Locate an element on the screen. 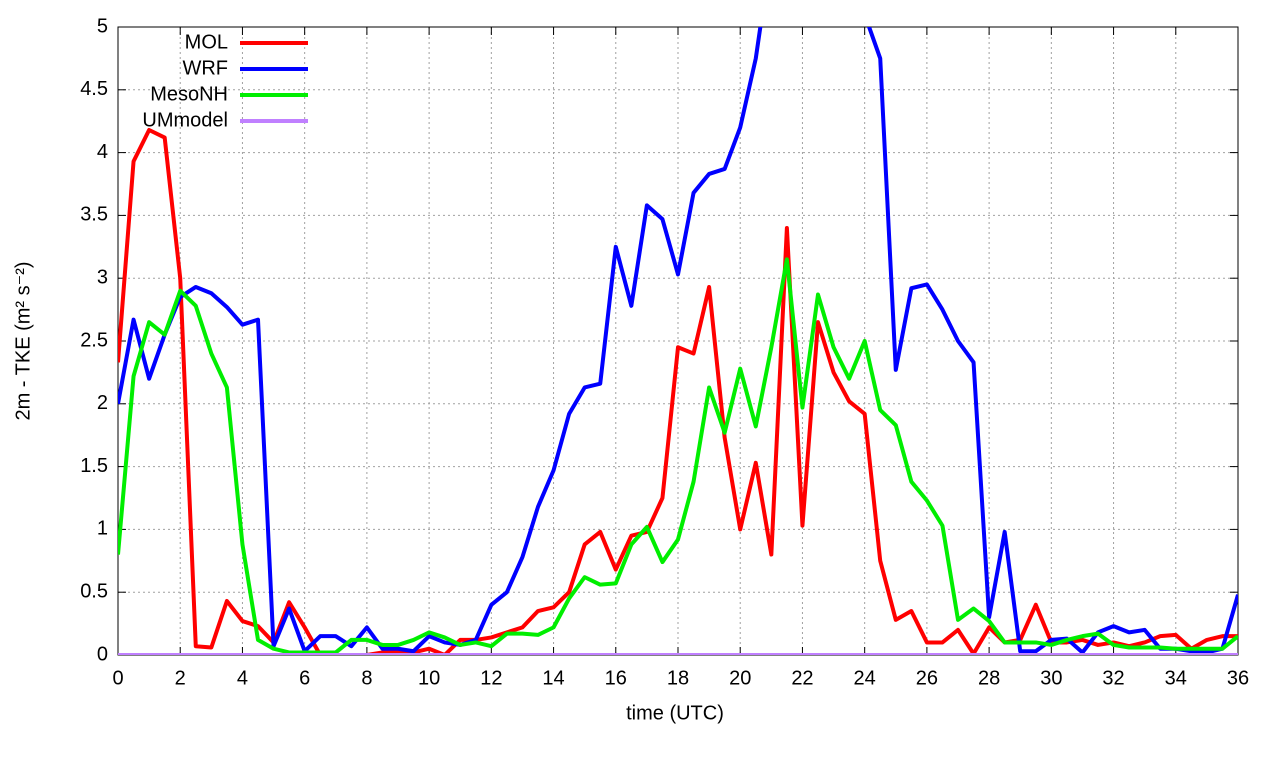 The height and width of the screenshot is (760, 1280). legend-label: WRF is located at coordinates (205, 68).